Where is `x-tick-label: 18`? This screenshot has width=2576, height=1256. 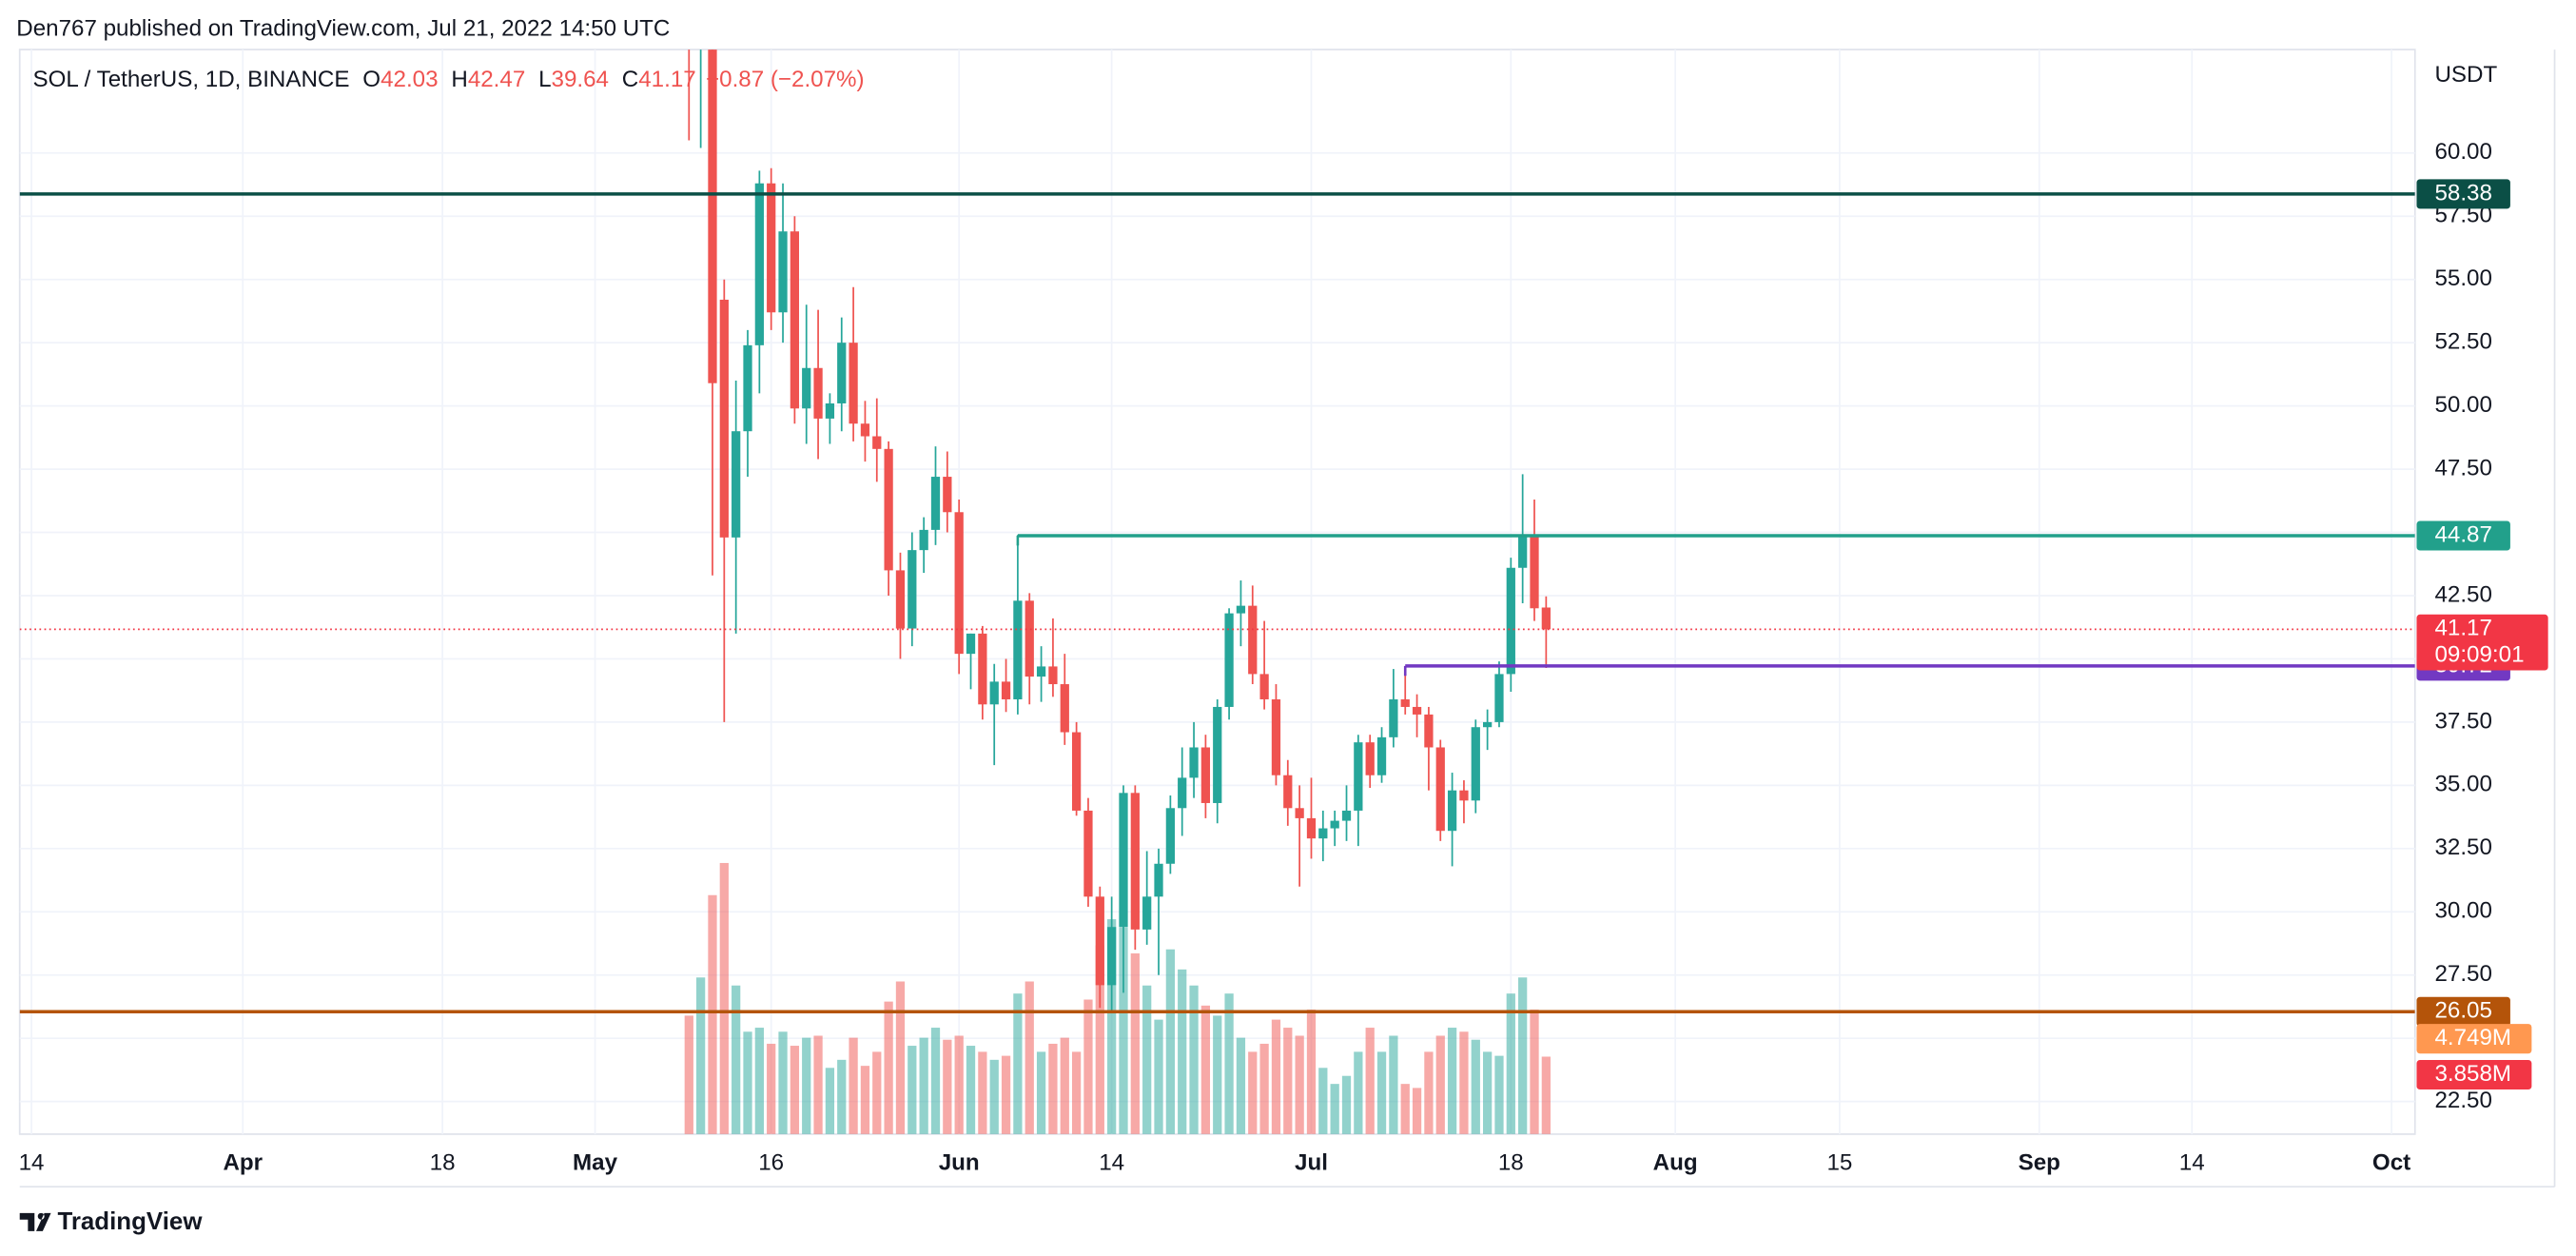 x-tick-label: 18 is located at coordinates (443, 1162).